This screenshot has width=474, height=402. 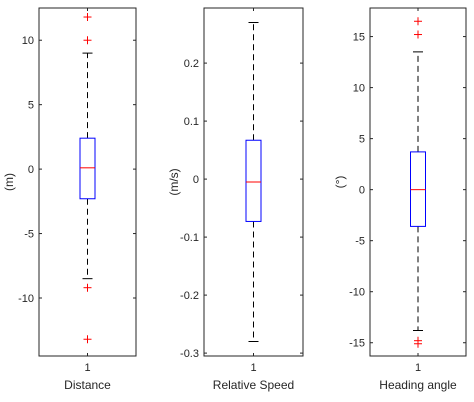 I want to click on heading-angle-xlabel: Heading angle, so click(x=418, y=385).